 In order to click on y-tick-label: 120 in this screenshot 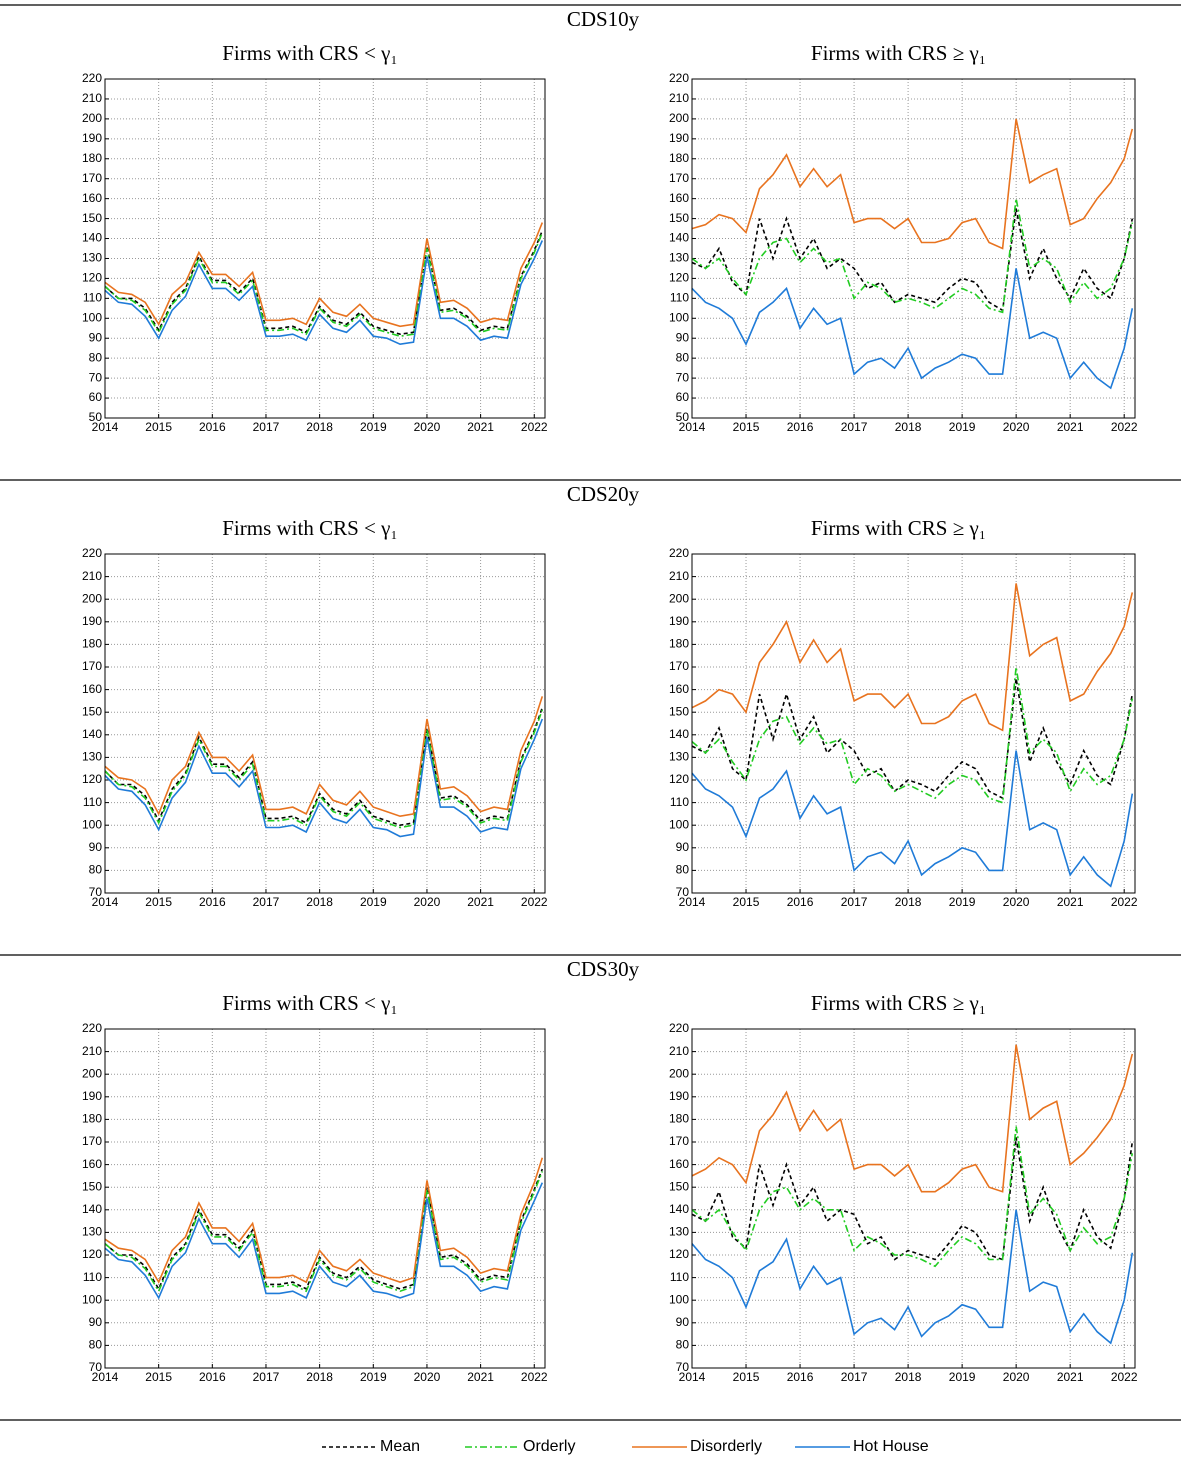, I will do `click(92, 278)`.